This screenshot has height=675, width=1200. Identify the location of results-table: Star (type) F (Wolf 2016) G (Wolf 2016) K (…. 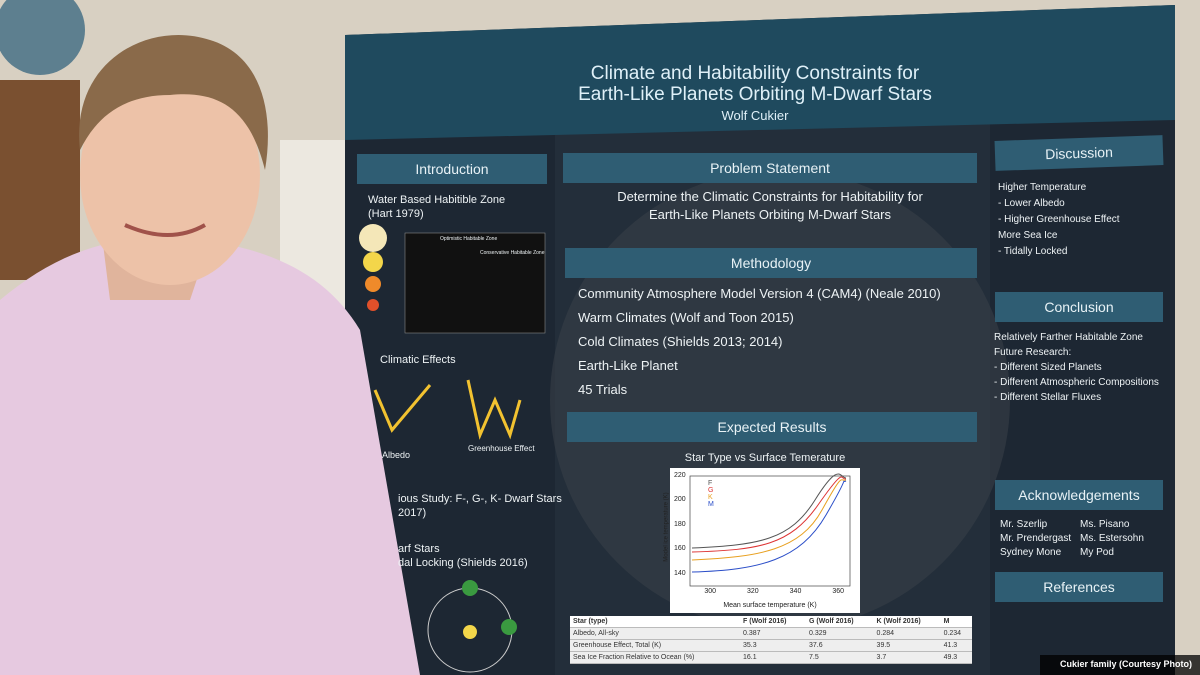
(771, 640).